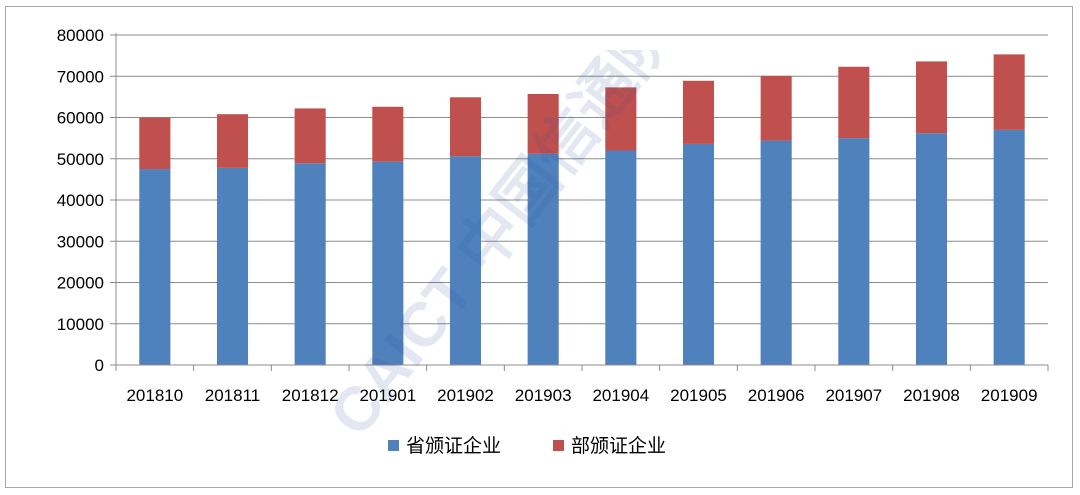 The image size is (1080, 495). What do you see at coordinates (80, 324) in the screenshot?
I see `y-tick-label: 10000` at bounding box center [80, 324].